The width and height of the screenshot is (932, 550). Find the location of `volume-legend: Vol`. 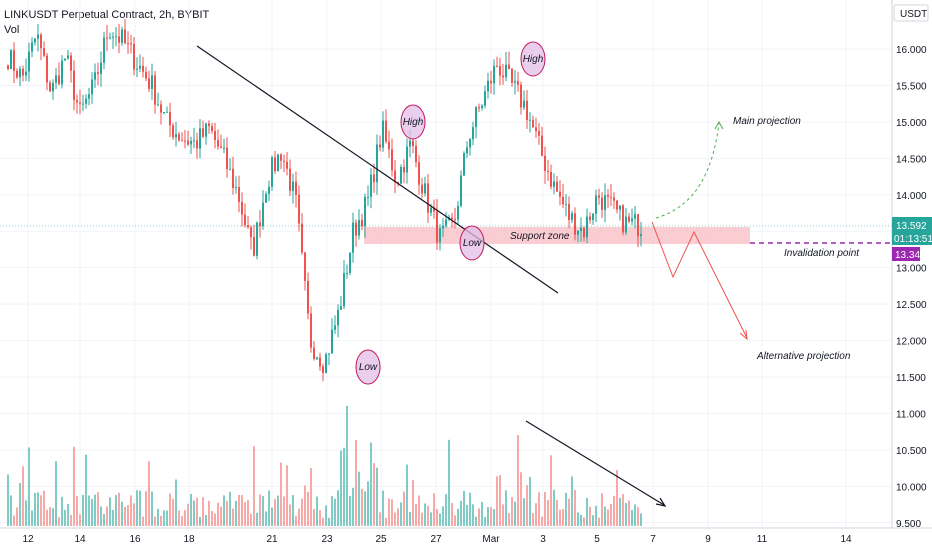

volume-legend: Vol is located at coordinates (12, 30).